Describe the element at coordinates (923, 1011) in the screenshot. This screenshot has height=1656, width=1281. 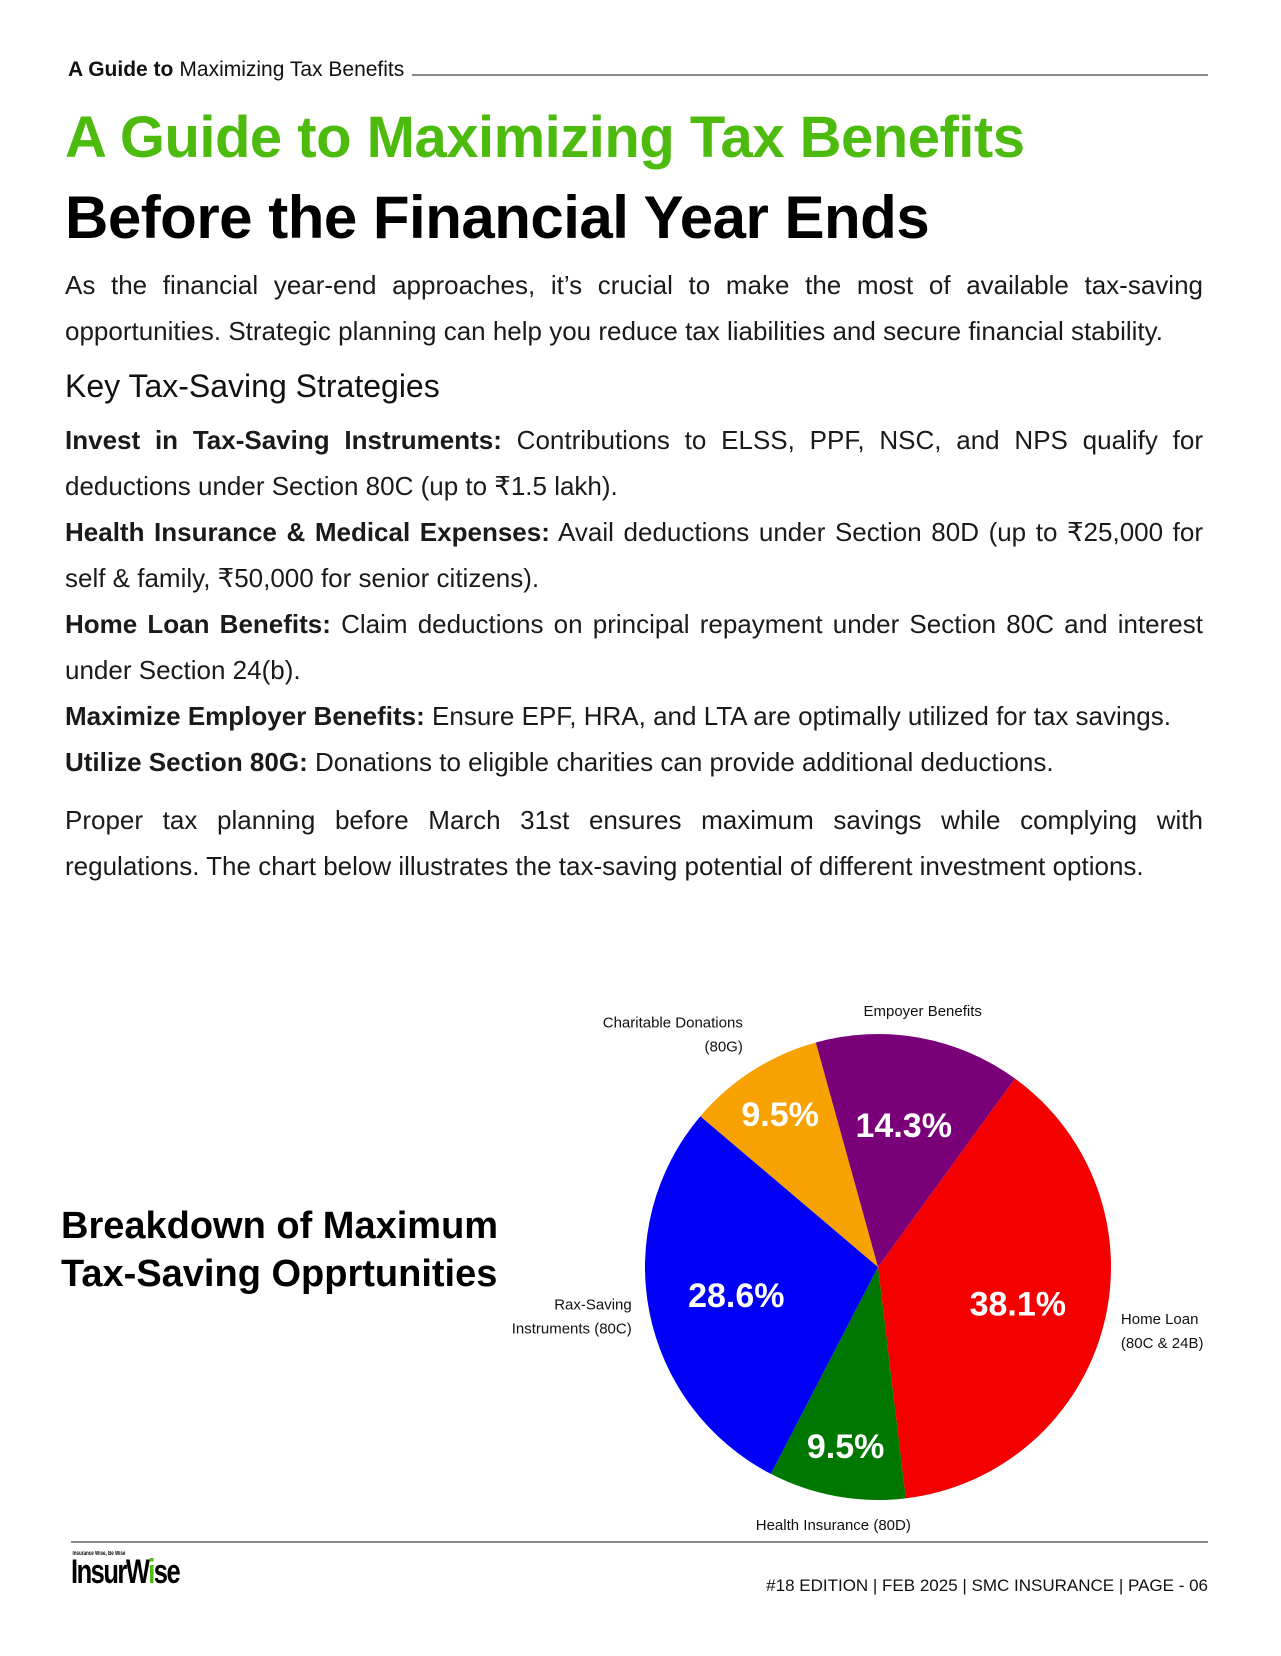
I see `slice-category-label: Empoyer Benefits` at that location.